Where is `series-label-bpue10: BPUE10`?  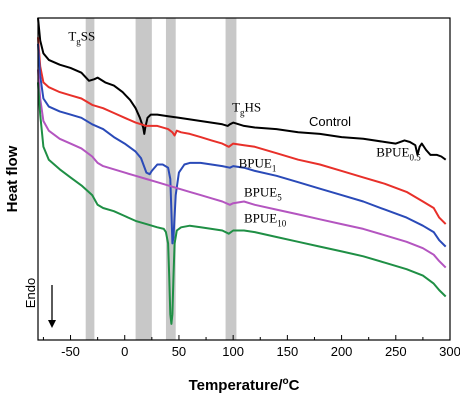 series-label-bpue10: BPUE10 is located at coordinates (265, 219).